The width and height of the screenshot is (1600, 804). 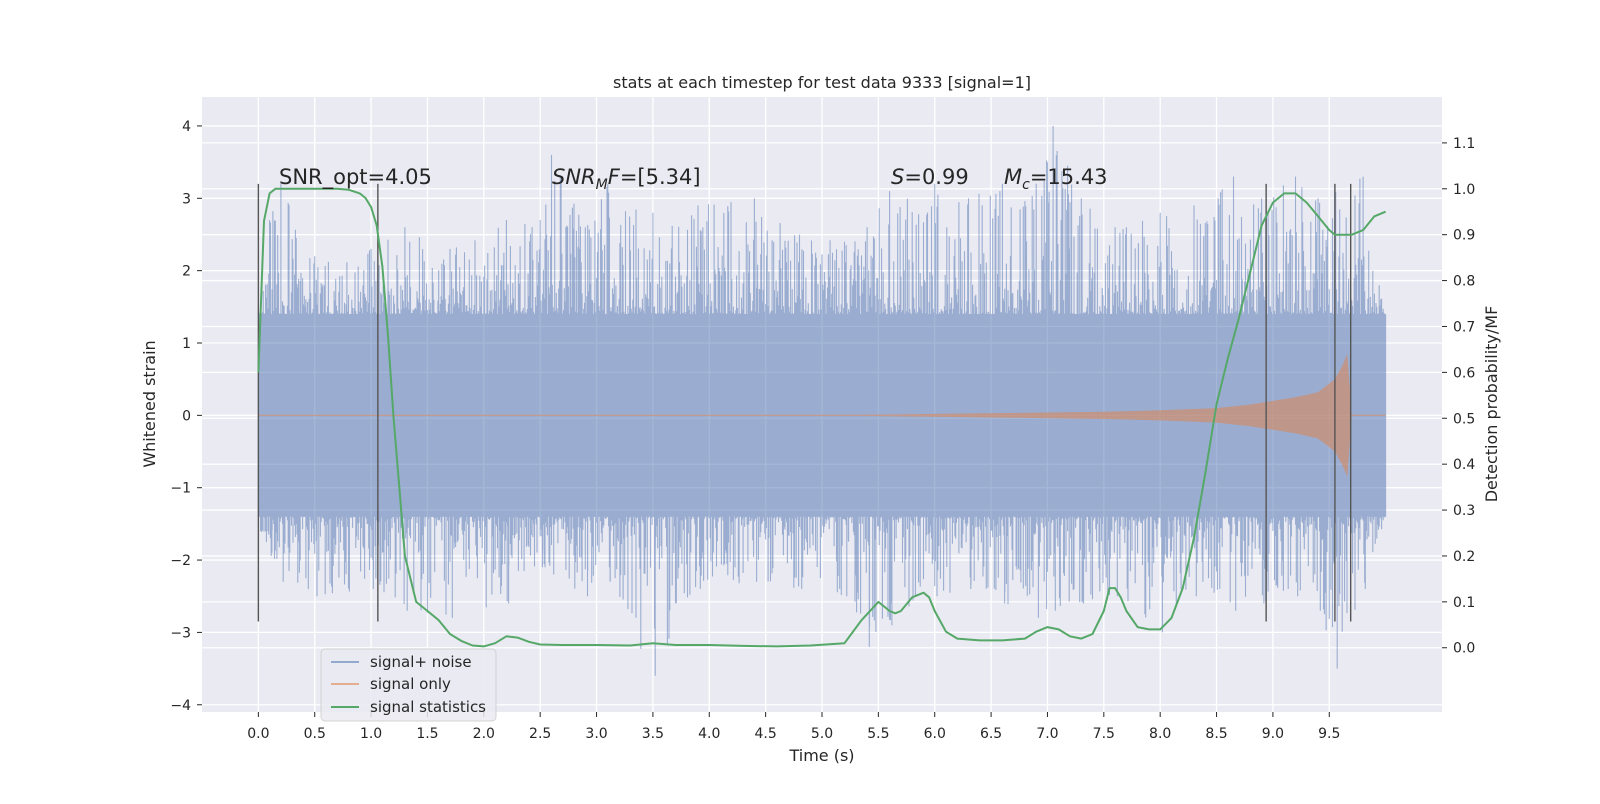 What do you see at coordinates (371, 734) in the screenshot?
I see `x-tick-label: 1.0` at bounding box center [371, 734].